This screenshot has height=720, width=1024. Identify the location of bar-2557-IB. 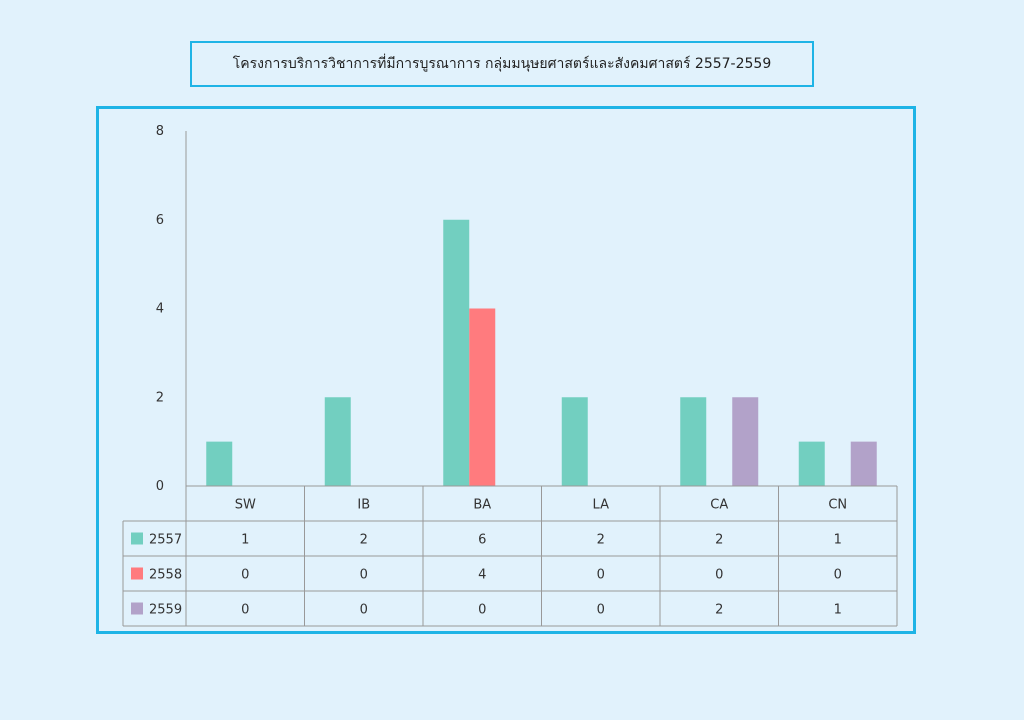
(337, 441).